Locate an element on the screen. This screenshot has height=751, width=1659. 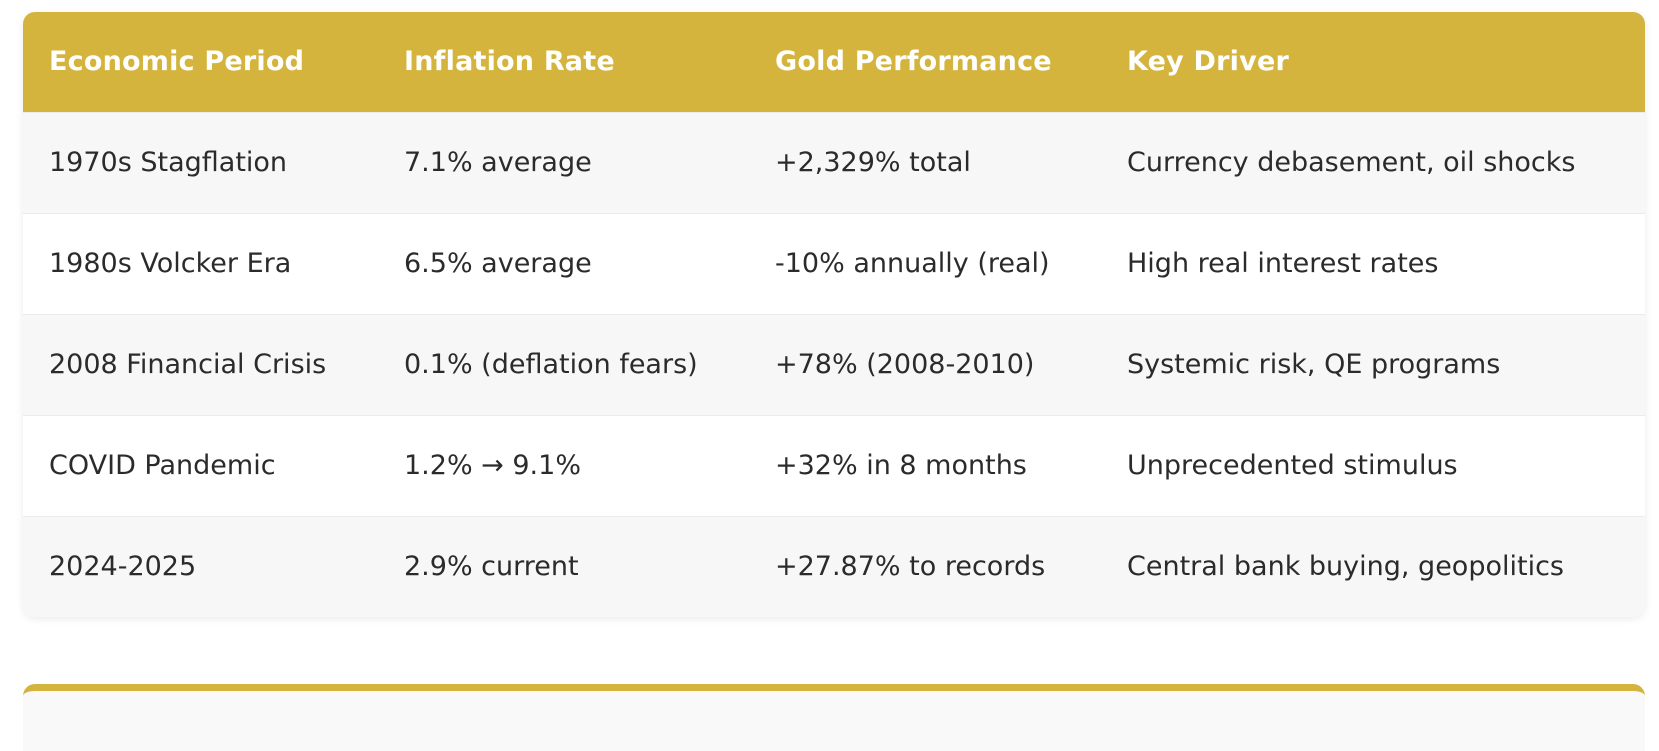
cell-key-driver: High real interest rates is located at coordinates (1283, 263).